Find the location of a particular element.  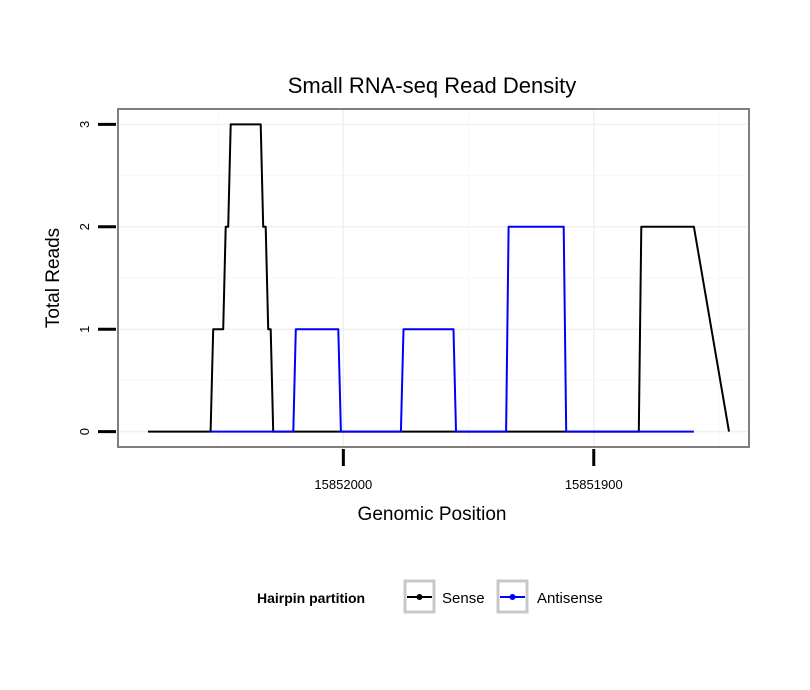

legend-item-sense: Sense is located at coordinates (444, 596).